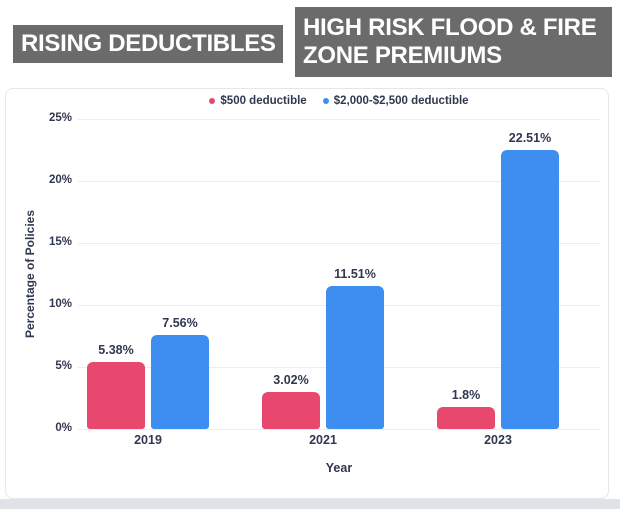 Image resolution: width=620 pixels, height=509 pixels. I want to click on bar-2019-blue, so click(180, 382).